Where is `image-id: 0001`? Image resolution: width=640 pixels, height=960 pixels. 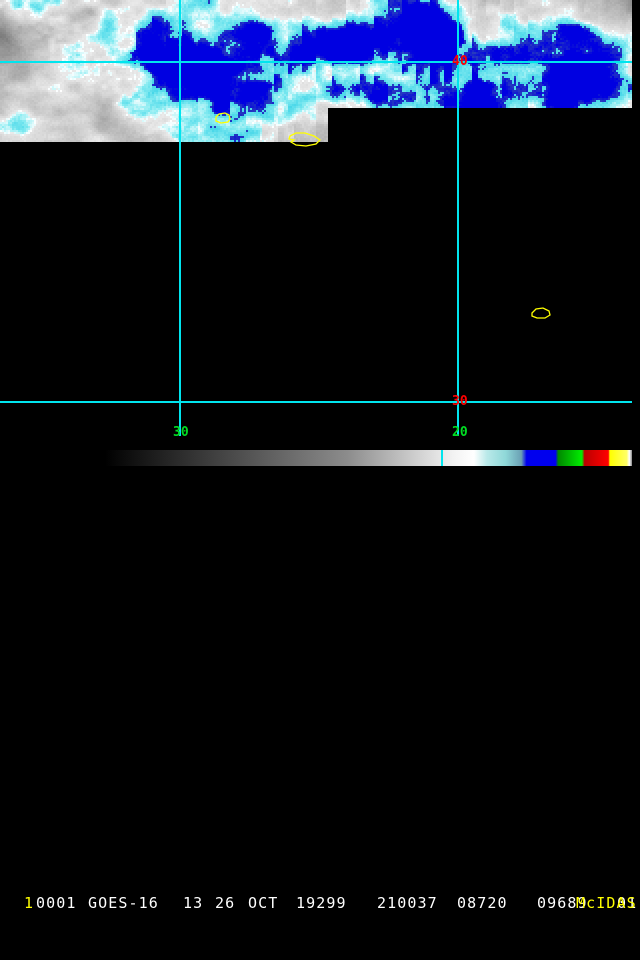 image-id: 0001 is located at coordinates (56, 903).